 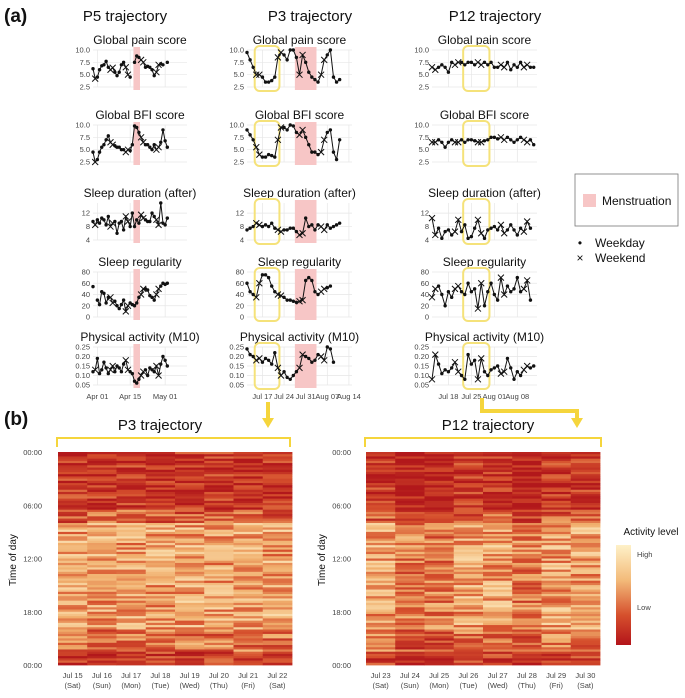 I want to click on y-tick-label: 0, so click(x=242, y=317).